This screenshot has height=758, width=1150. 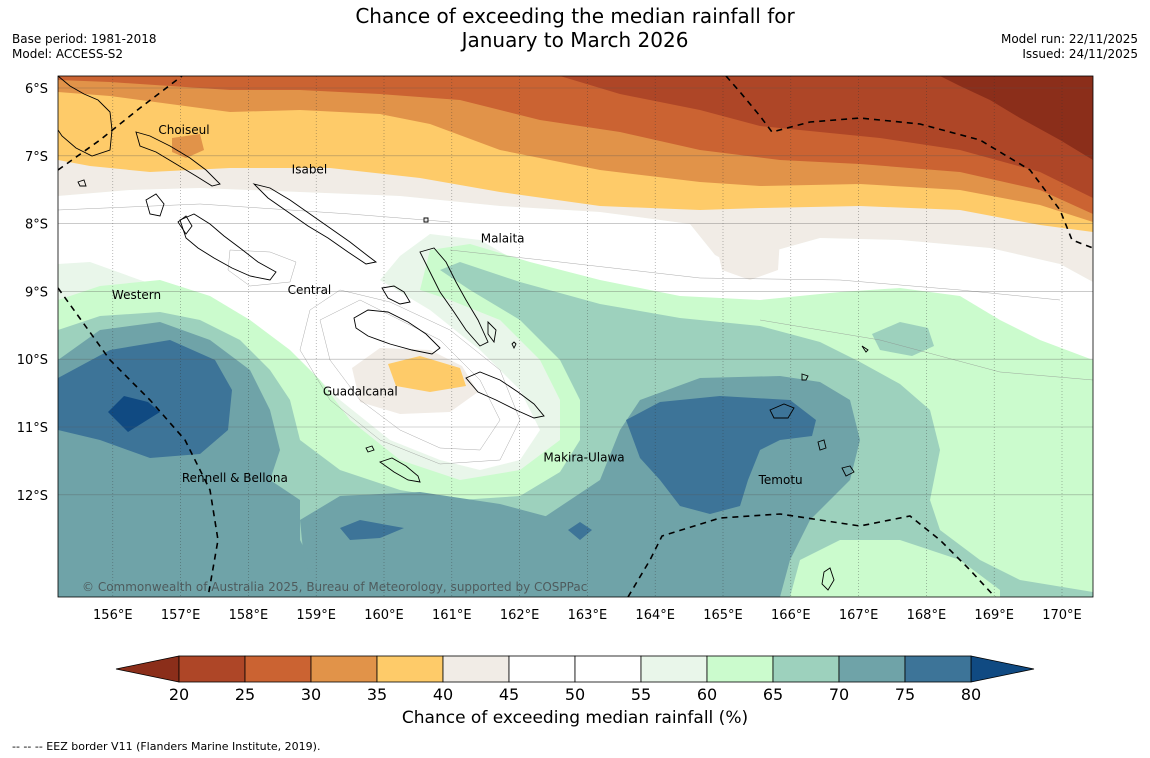 What do you see at coordinates (36, 225) in the screenshot?
I see `lat-label: 8°S` at bounding box center [36, 225].